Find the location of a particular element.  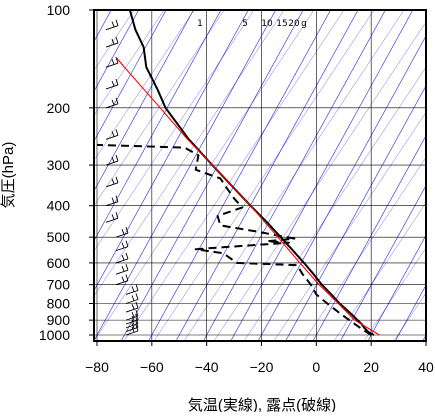

x-tick-label: −40 is located at coordinates (207, 367).